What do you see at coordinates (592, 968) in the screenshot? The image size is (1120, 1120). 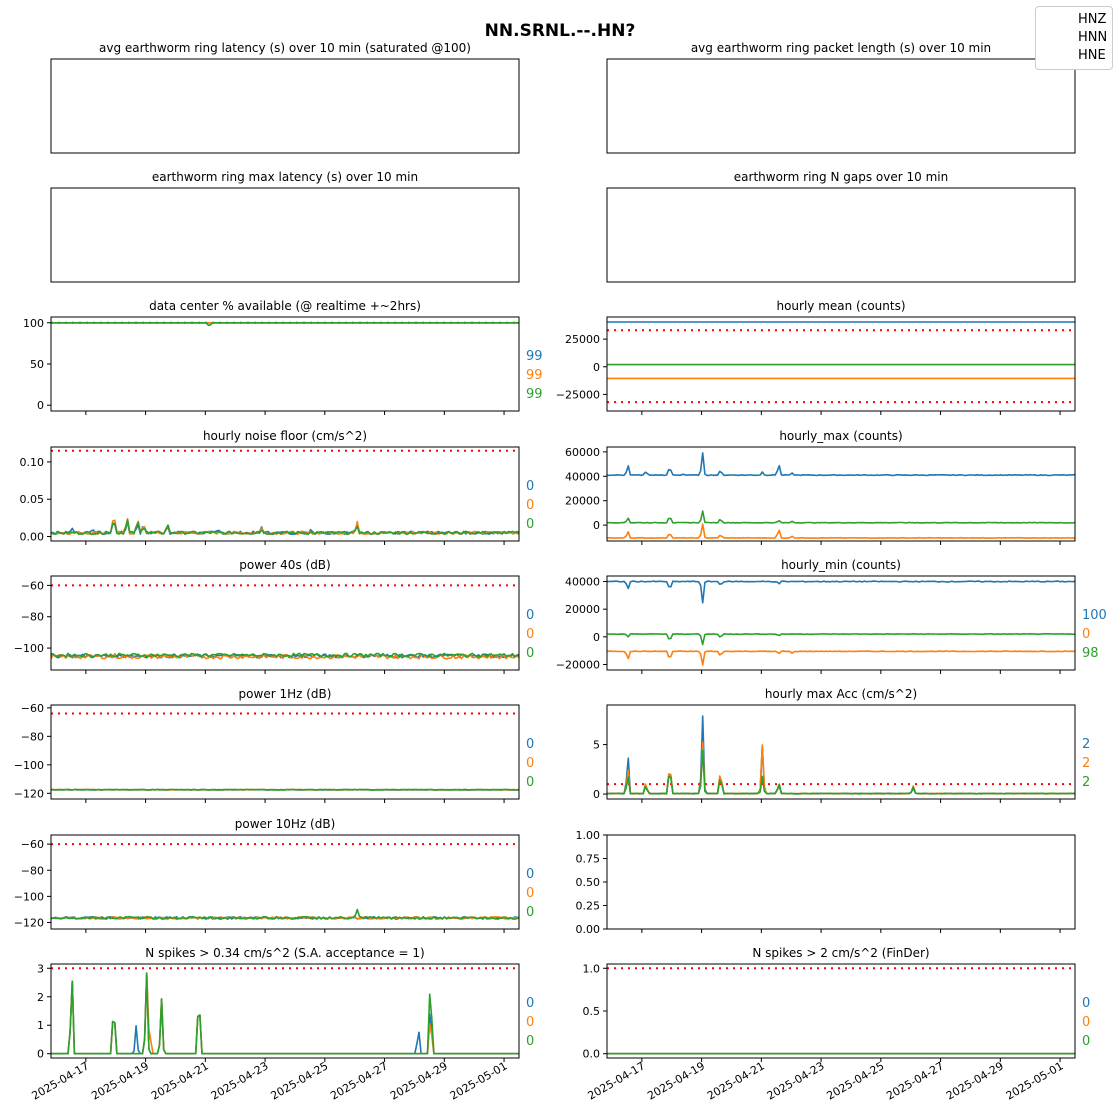 I see `y-tick-label: 1.0` at bounding box center [592, 968].